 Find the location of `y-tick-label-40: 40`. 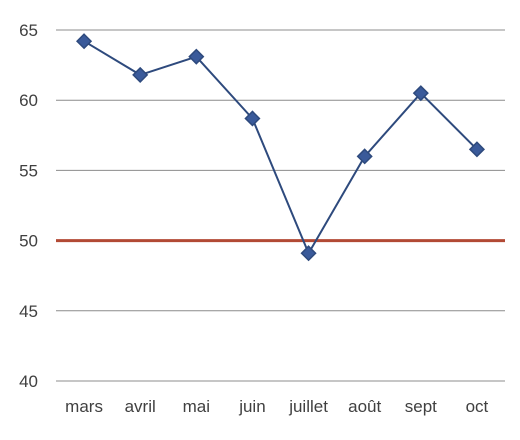

y-tick-label-40: 40 is located at coordinates (28, 381).